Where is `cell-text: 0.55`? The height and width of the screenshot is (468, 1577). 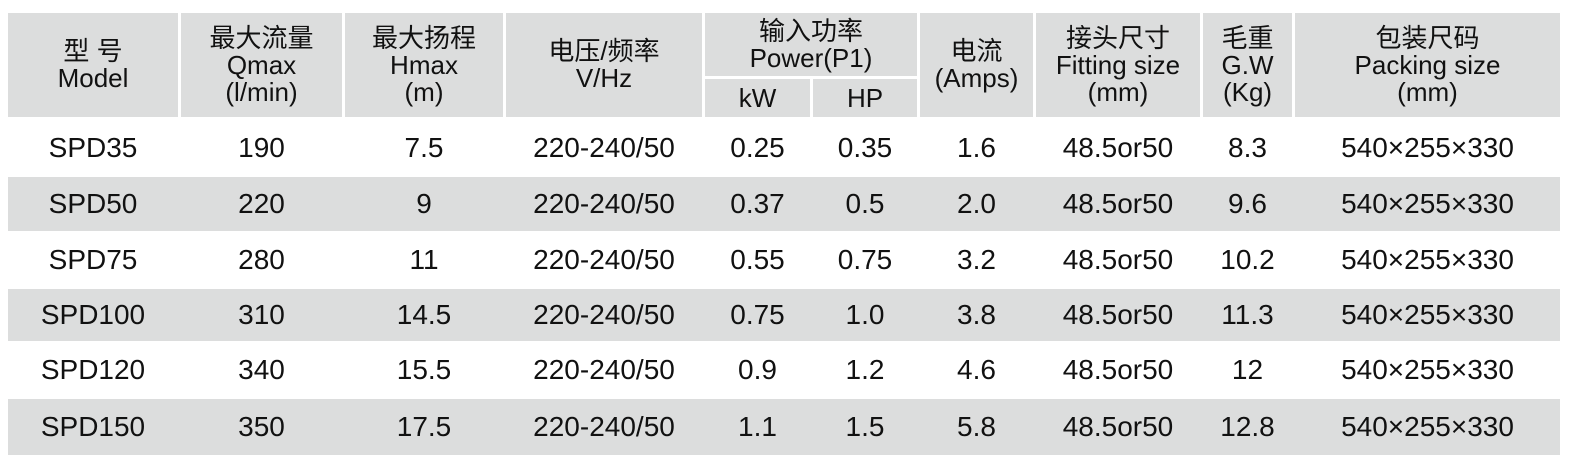
cell-text: 0.55 is located at coordinates (757, 259).